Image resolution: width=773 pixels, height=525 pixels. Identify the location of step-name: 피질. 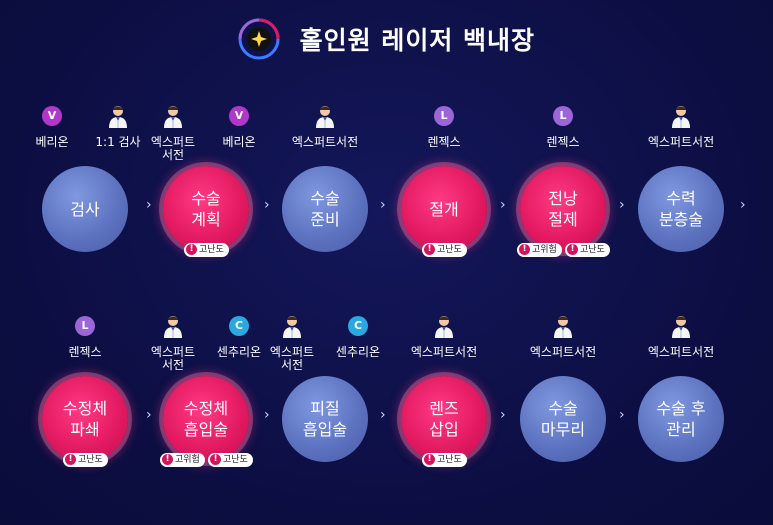
(325, 408).